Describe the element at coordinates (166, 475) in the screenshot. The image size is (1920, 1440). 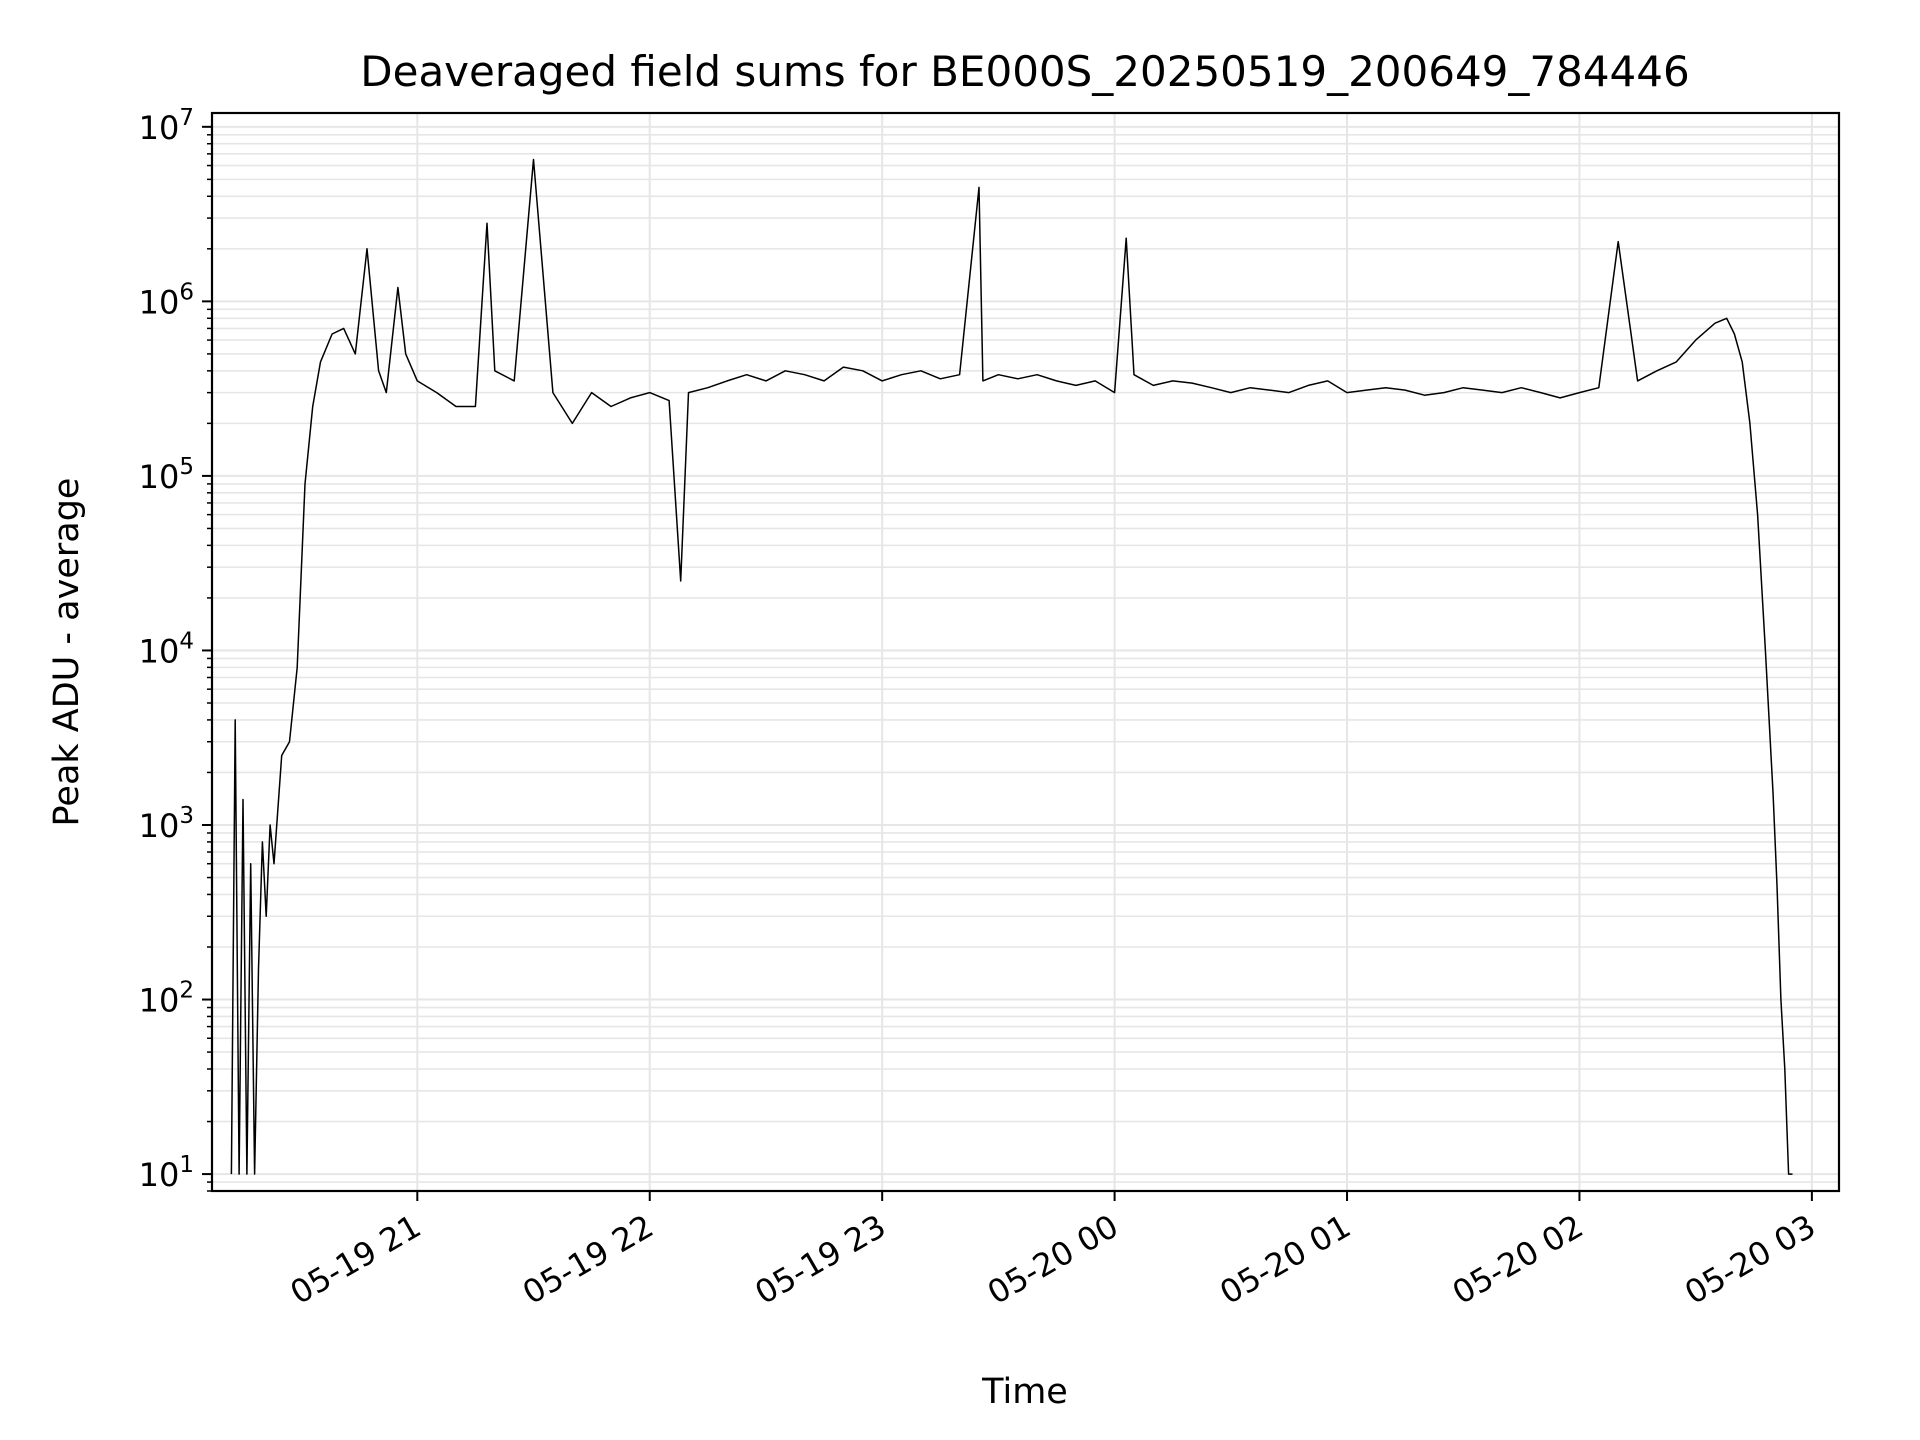
I see `y-tick-label: 10⁵` at that location.